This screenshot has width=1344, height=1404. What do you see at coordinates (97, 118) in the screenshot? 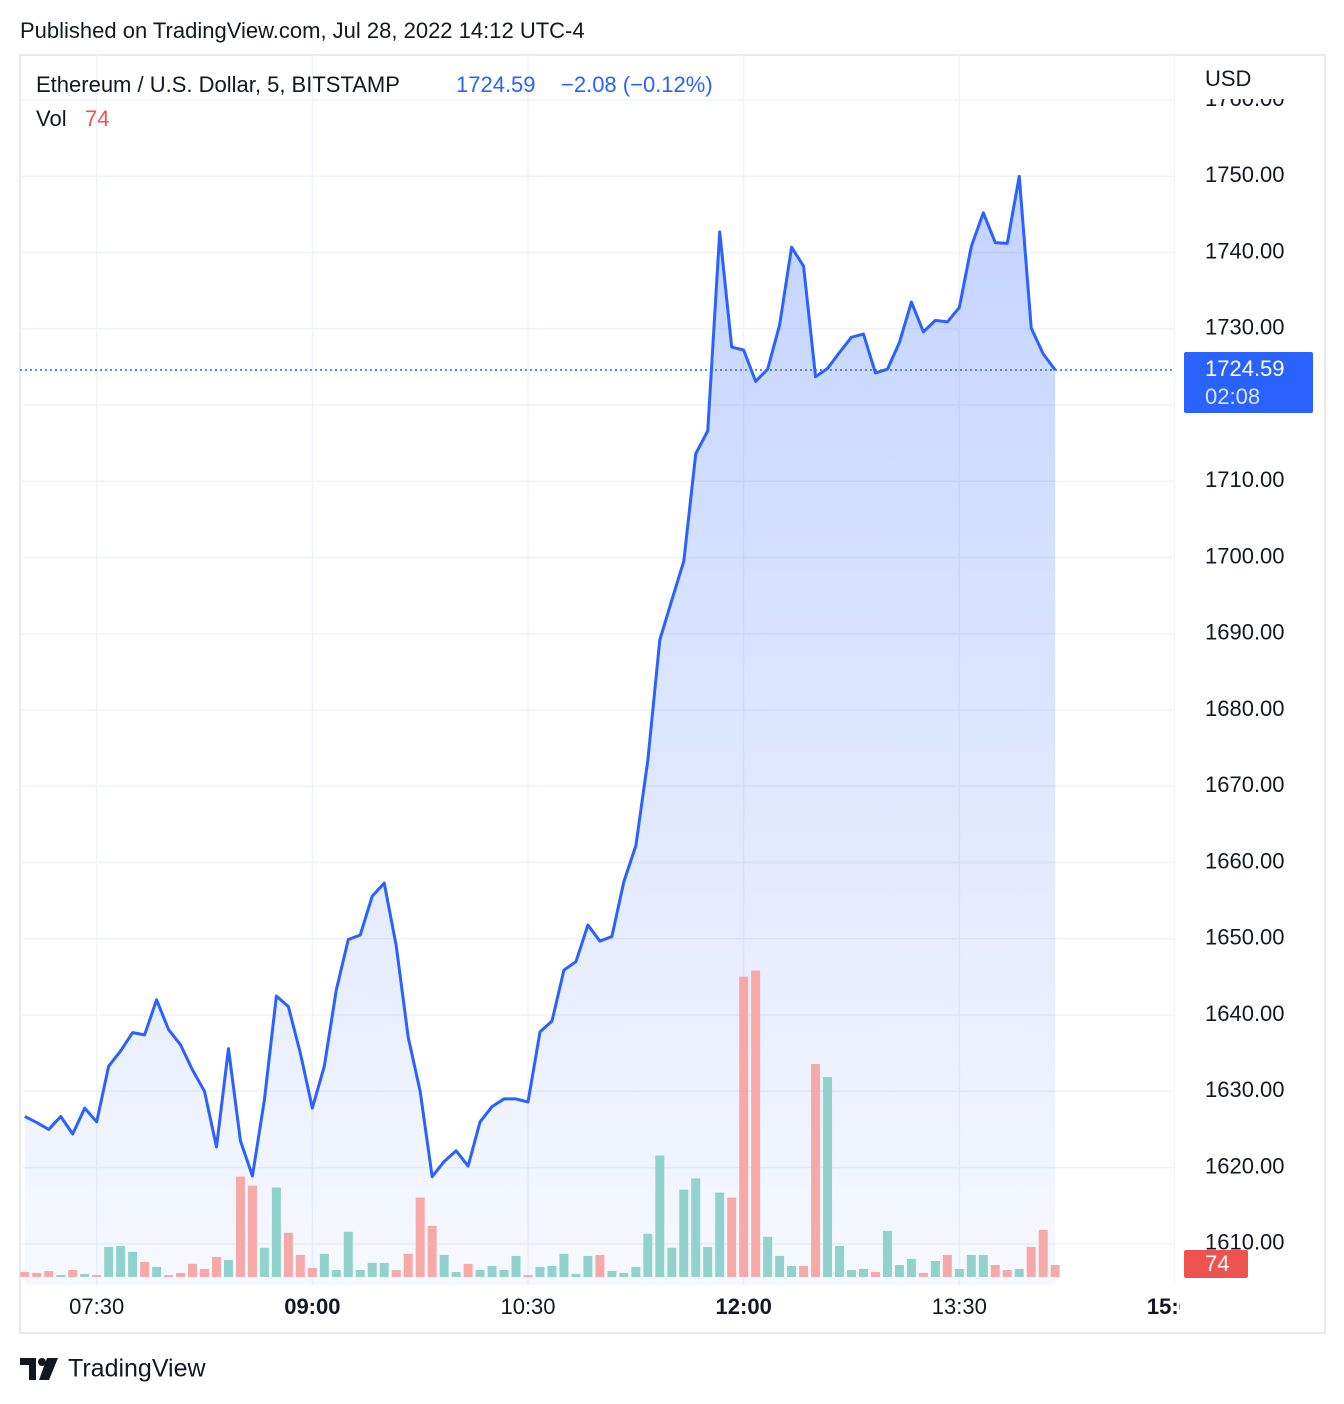
I see `vol-value: 74` at bounding box center [97, 118].